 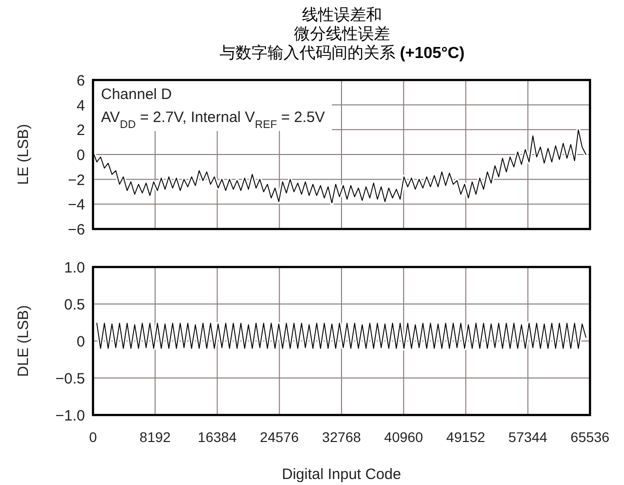 What do you see at coordinates (70, 416) in the screenshot?
I see `y-tick-label: −1.0` at bounding box center [70, 416].